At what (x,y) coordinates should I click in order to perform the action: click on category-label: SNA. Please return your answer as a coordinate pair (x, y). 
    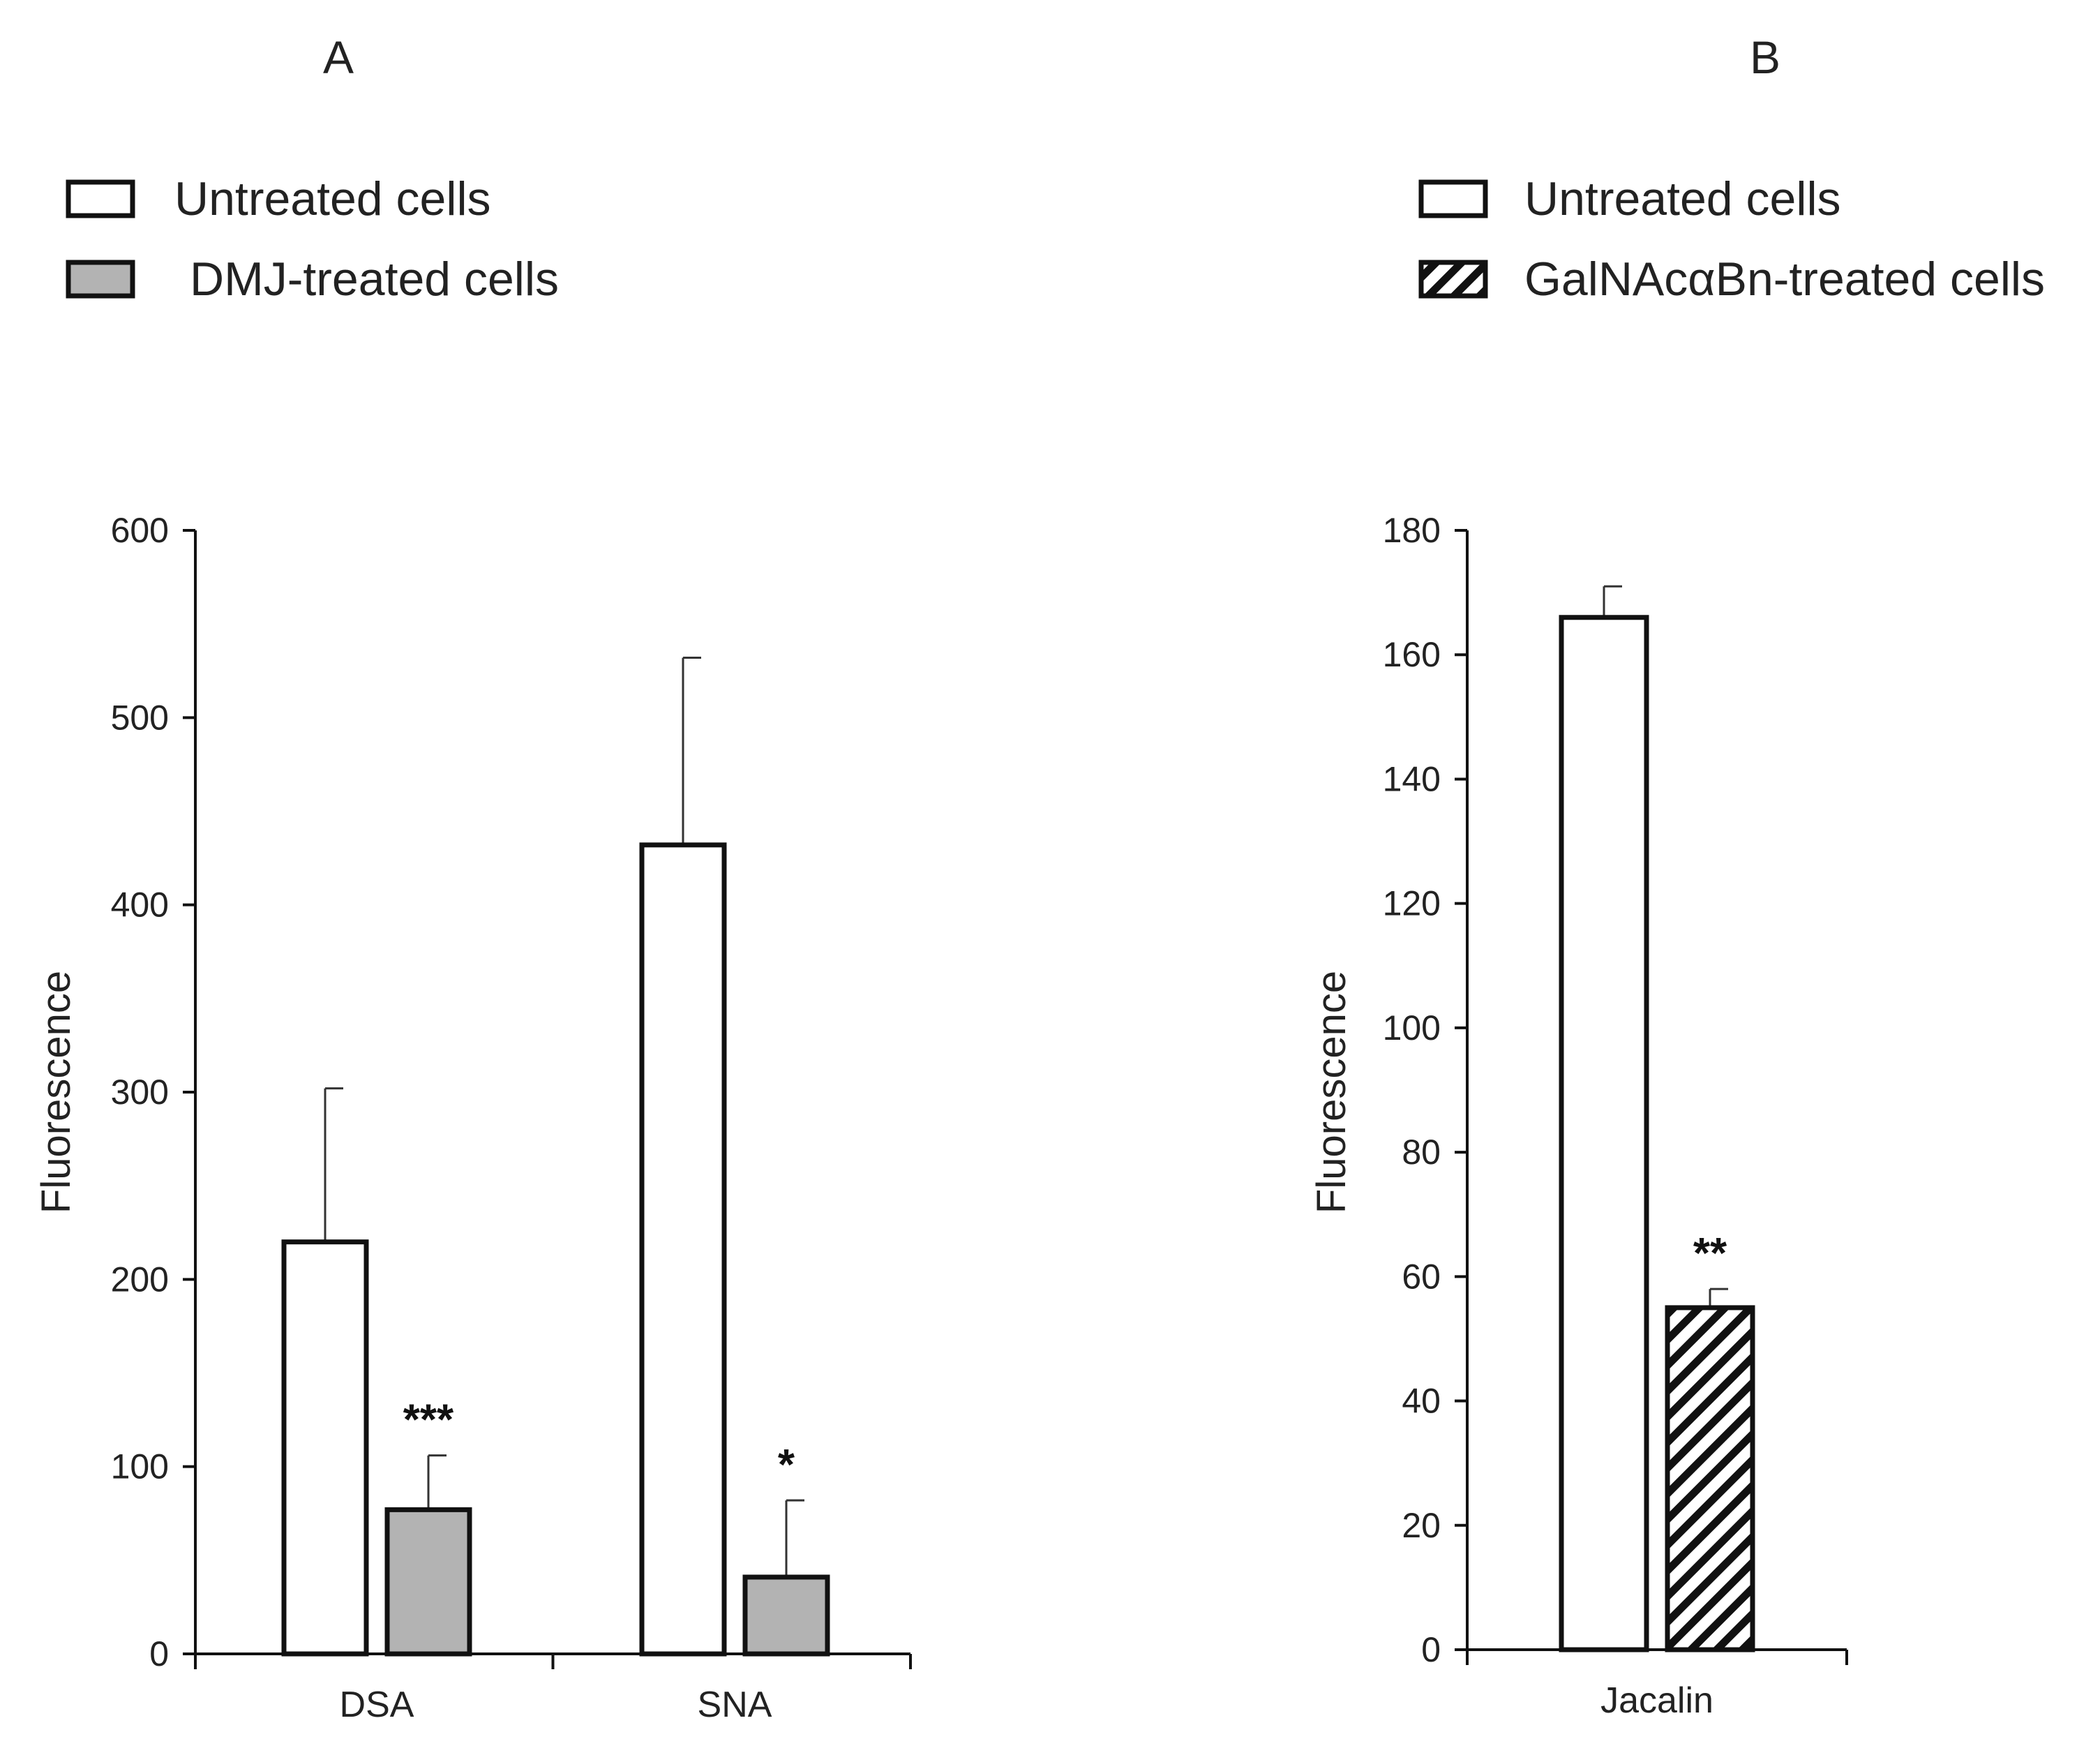
    Looking at the image, I should click on (735, 1705).